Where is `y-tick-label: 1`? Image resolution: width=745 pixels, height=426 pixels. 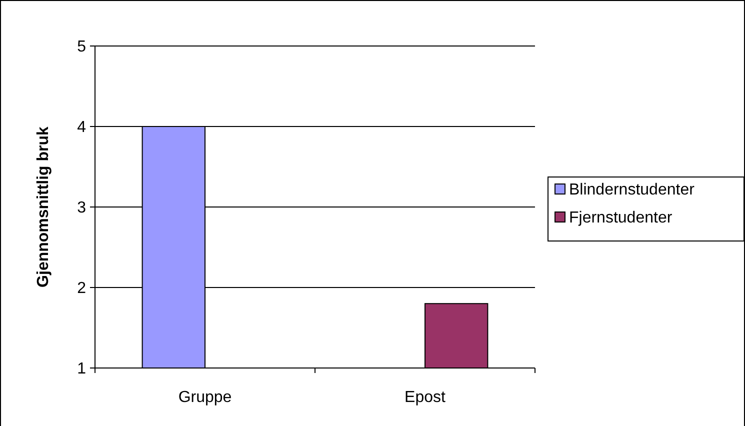
y-tick-label: 1 is located at coordinates (81, 369).